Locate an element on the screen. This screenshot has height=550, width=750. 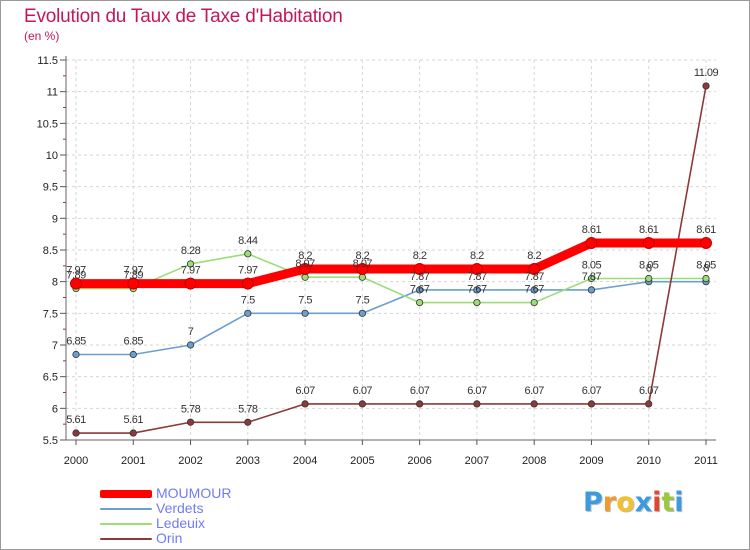
x-tick-label: 2002 is located at coordinates (190, 461).